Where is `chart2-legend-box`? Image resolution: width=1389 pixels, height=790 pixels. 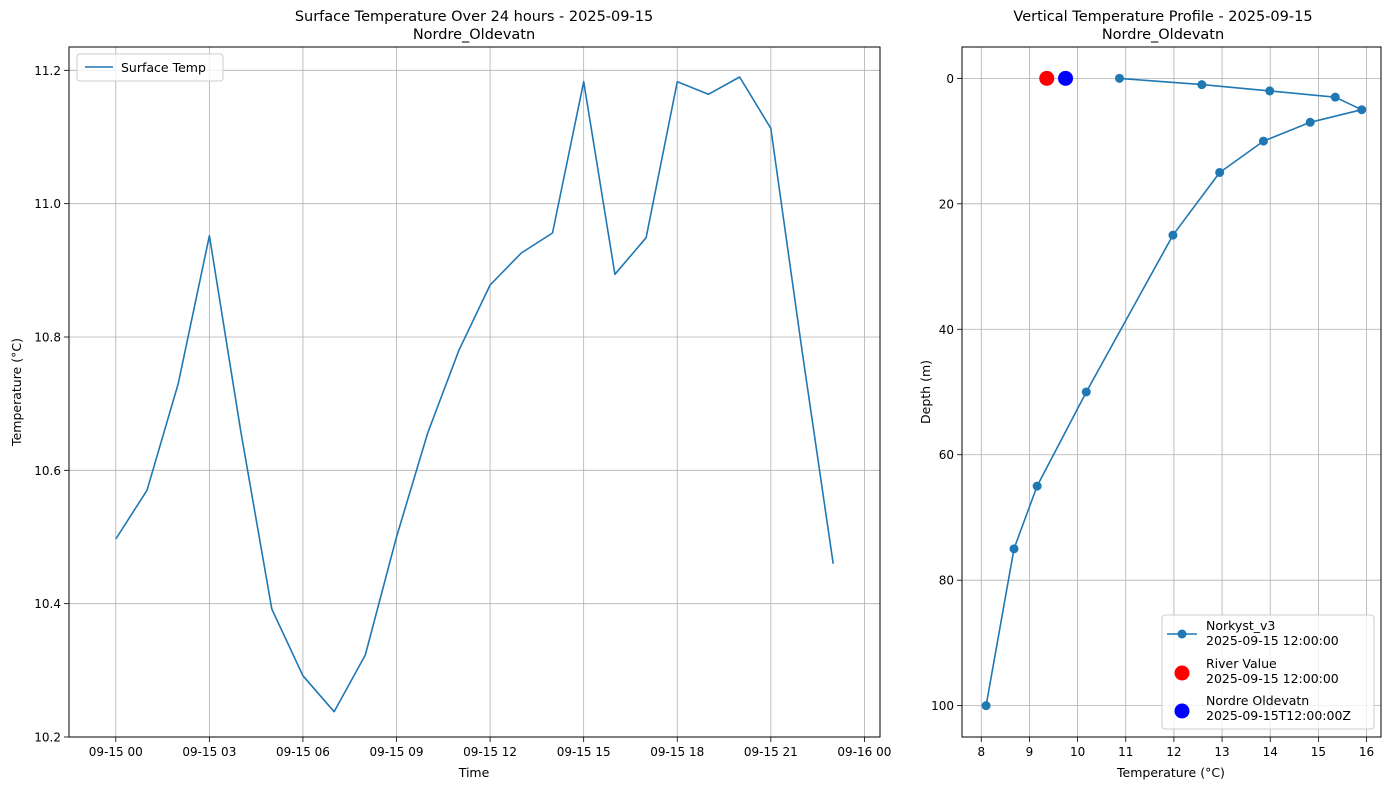 chart2-legend-box is located at coordinates (1268, 672).